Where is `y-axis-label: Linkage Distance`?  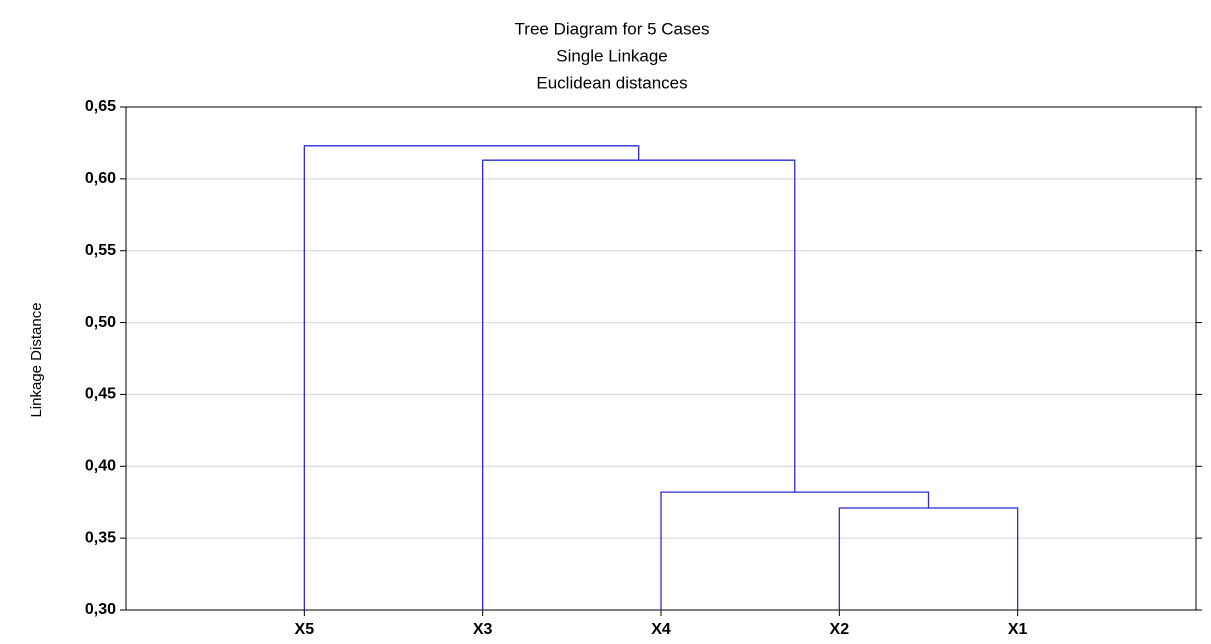
y-axis-label: Linkage Distance is located at coordinates (36, 359).